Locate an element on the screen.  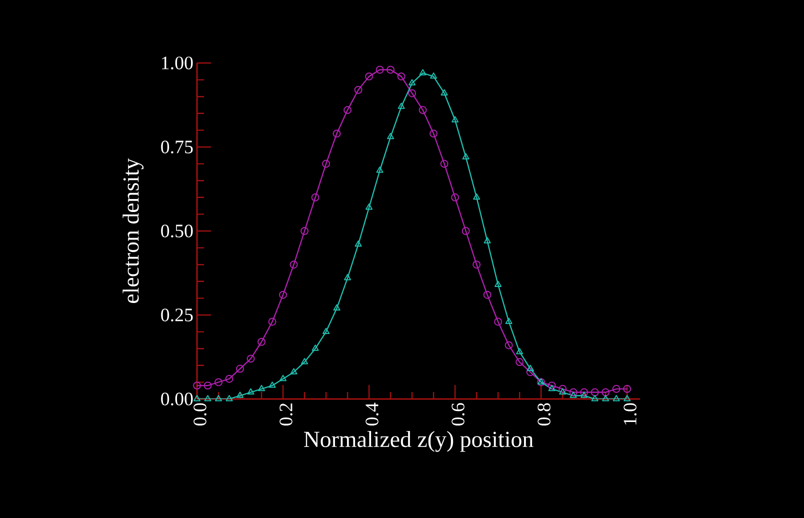
x-tick-label: 0.4 is located at coordinates (372, 414).